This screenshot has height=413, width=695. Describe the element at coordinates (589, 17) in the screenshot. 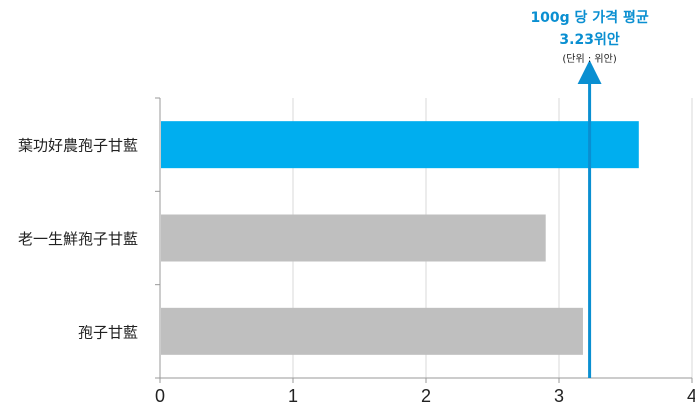

I see `average-title: 100g 당 가격 평균` at that location.